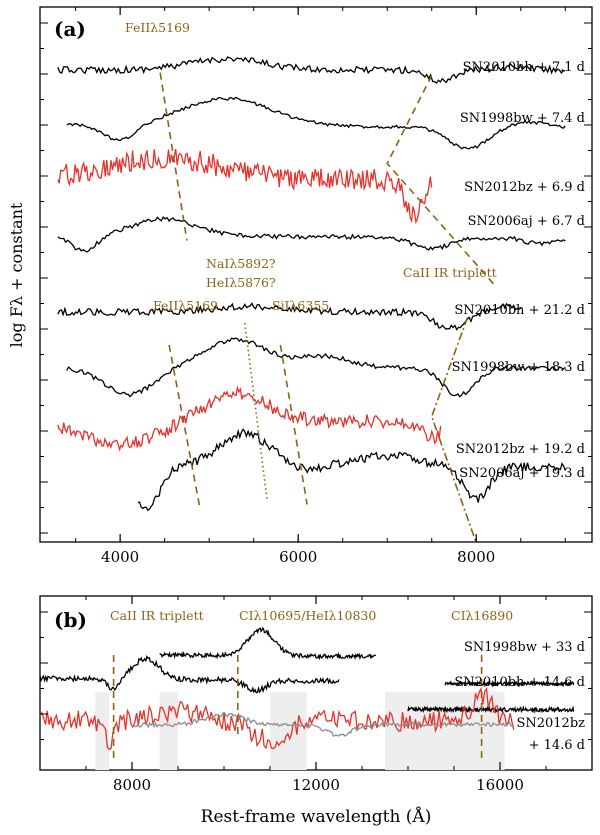  What do you see at coordinates (524, 647) in the screenshot?
I see `series-label: SN1998bw + 33 d` at bounding box center [524, 647].